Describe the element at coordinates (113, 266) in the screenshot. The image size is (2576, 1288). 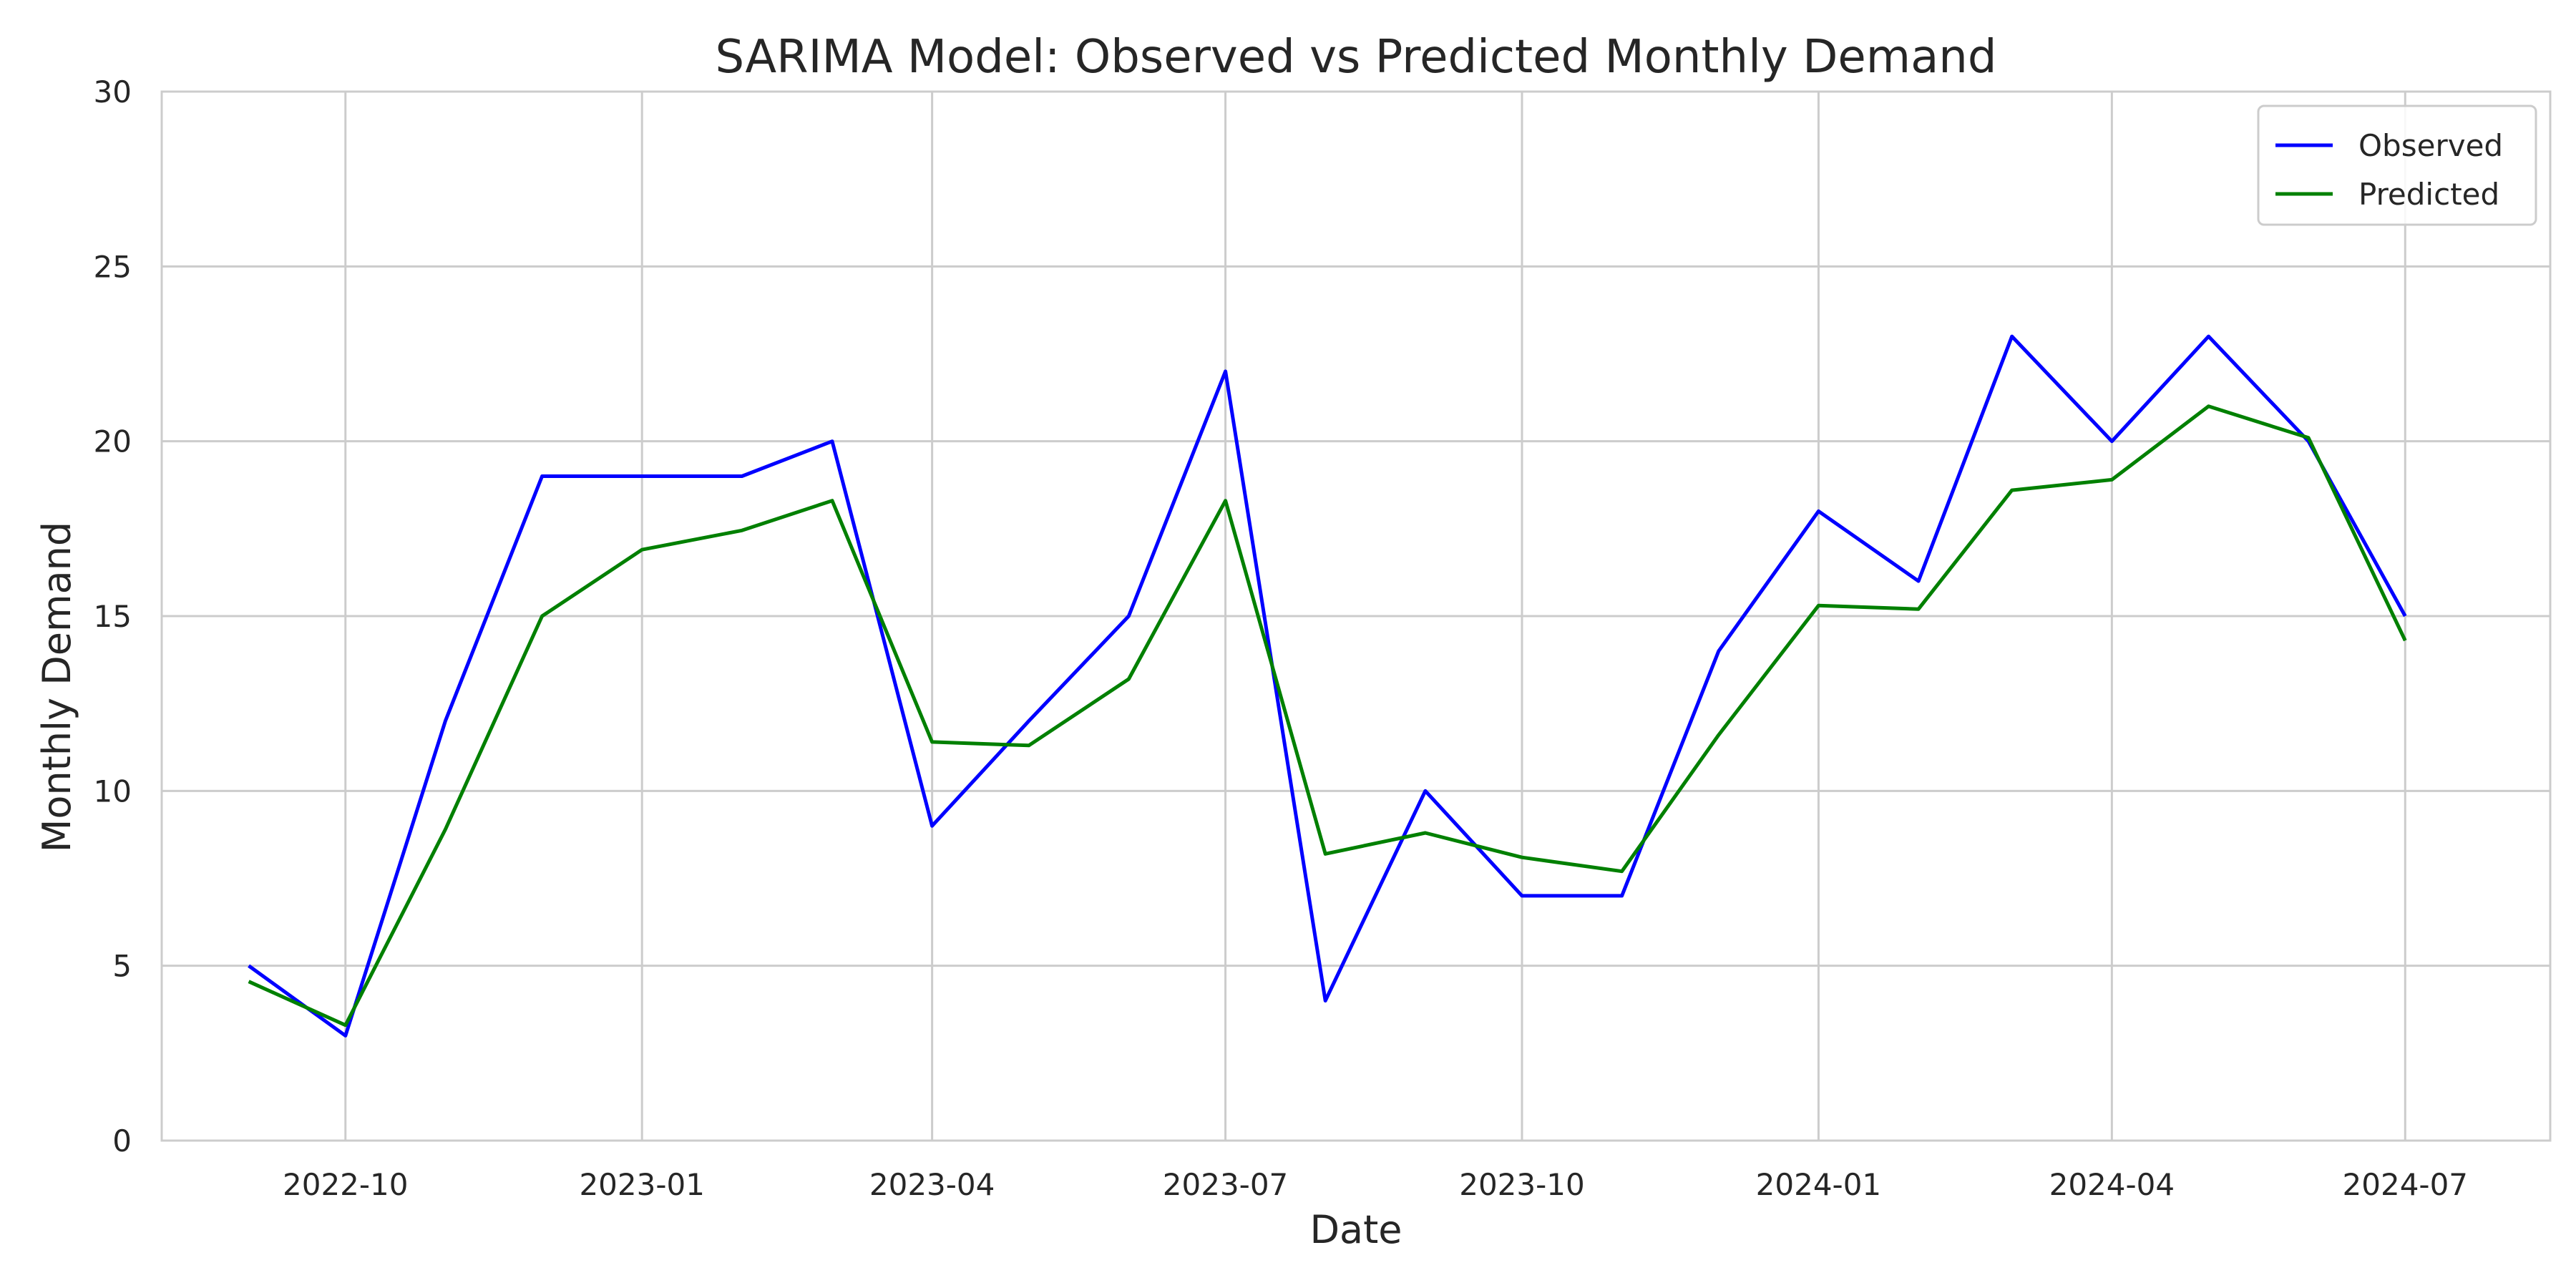
I see `y-tick-label: 25` at that location.